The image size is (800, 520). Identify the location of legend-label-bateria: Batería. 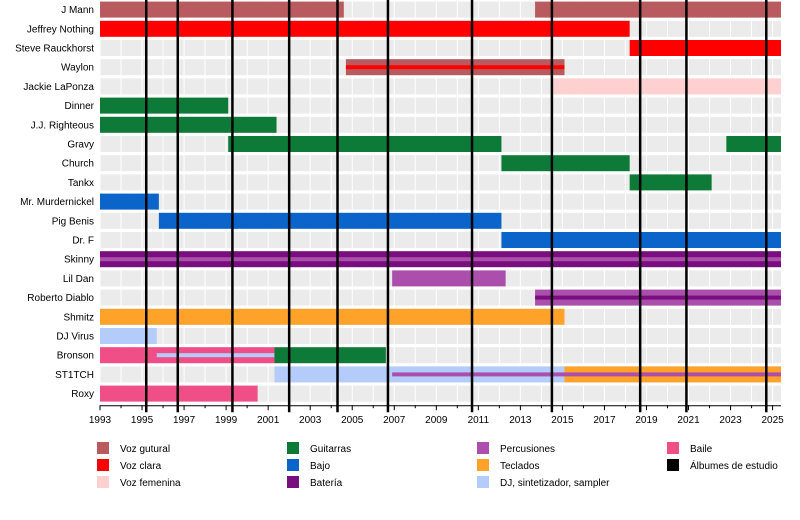
(326, 483).